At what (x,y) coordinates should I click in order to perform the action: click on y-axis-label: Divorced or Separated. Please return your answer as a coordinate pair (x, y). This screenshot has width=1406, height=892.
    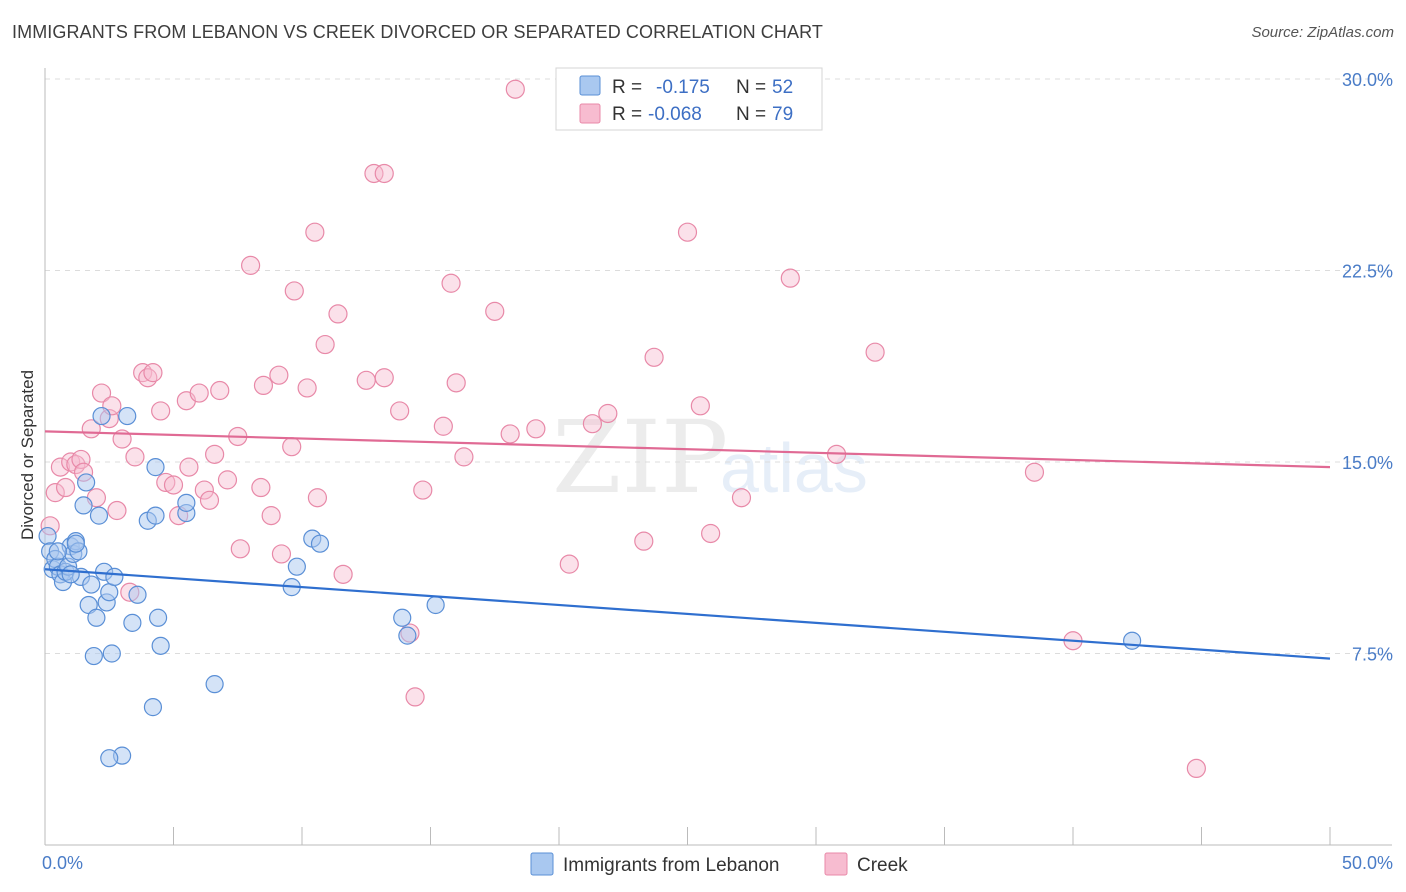
    Looking at the image, I should click on (27, 455).